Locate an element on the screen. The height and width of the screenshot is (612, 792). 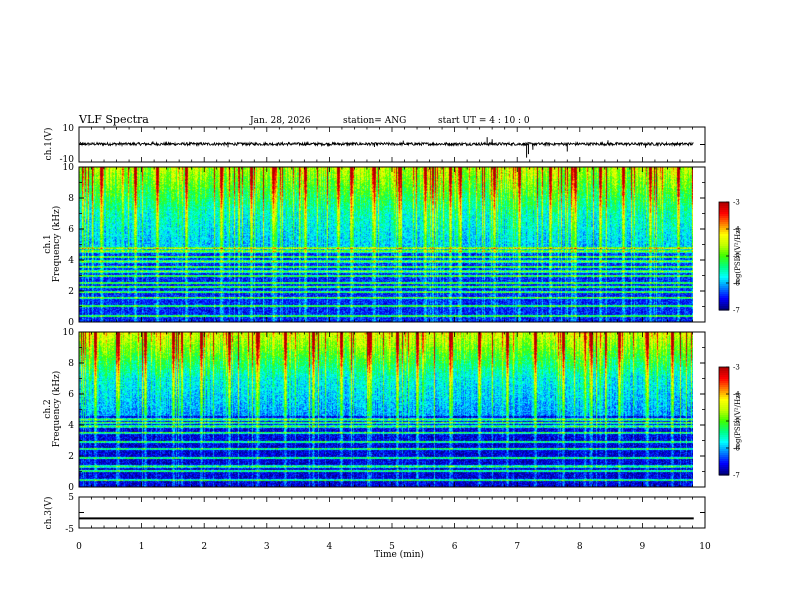
ch2-colorbar-tick-label: -6 is located at coordinates (736, 449).